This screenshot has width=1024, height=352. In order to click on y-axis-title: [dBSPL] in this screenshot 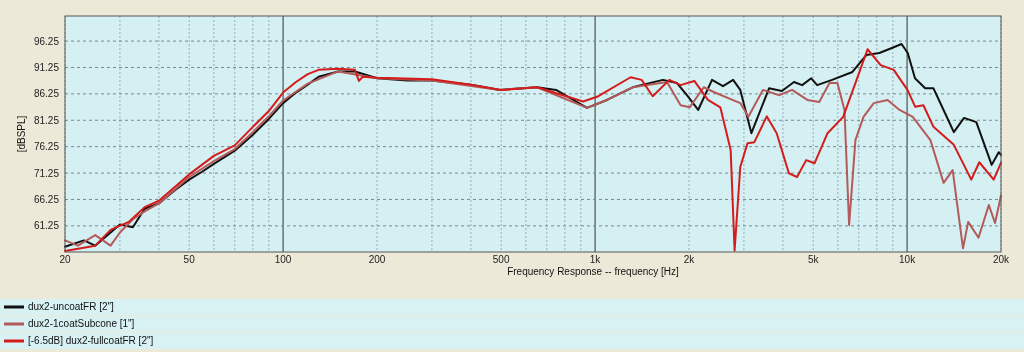, I will do `click(21, 134)`.